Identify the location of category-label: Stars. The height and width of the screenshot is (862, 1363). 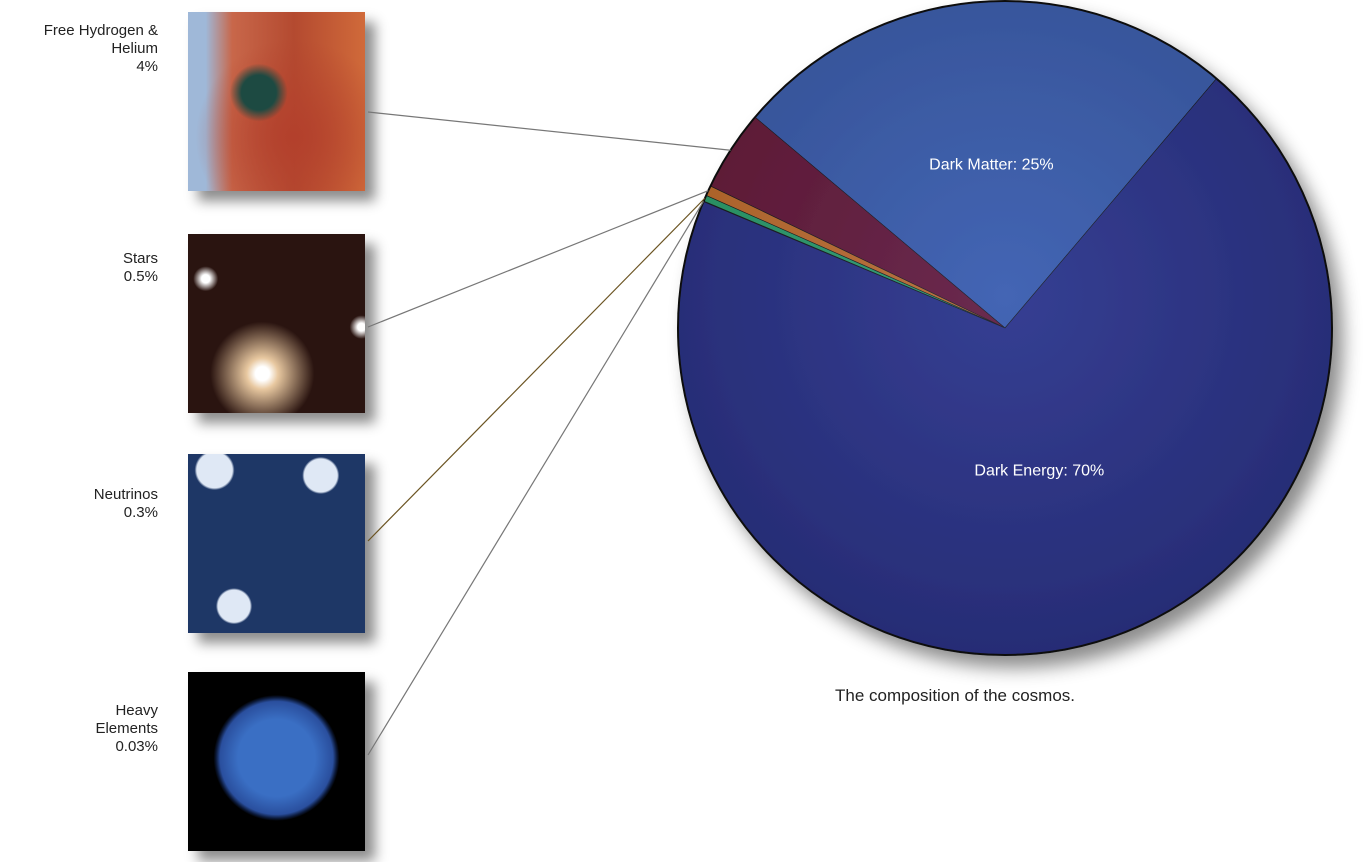
(140, 258).